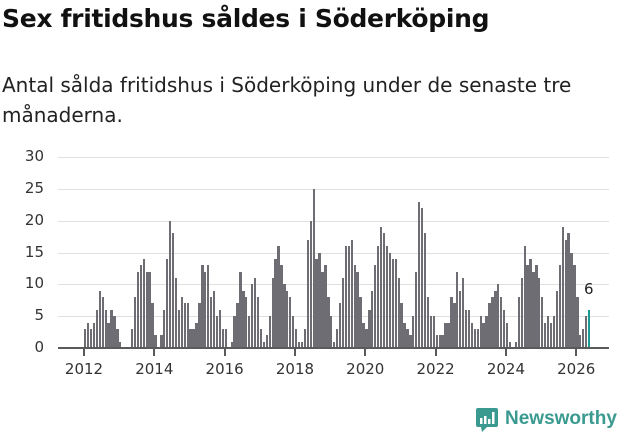 The image size is (631, 439). I want to click on chart-title: Sex fritidshus såldes i Söderköping, so click(246, 18).